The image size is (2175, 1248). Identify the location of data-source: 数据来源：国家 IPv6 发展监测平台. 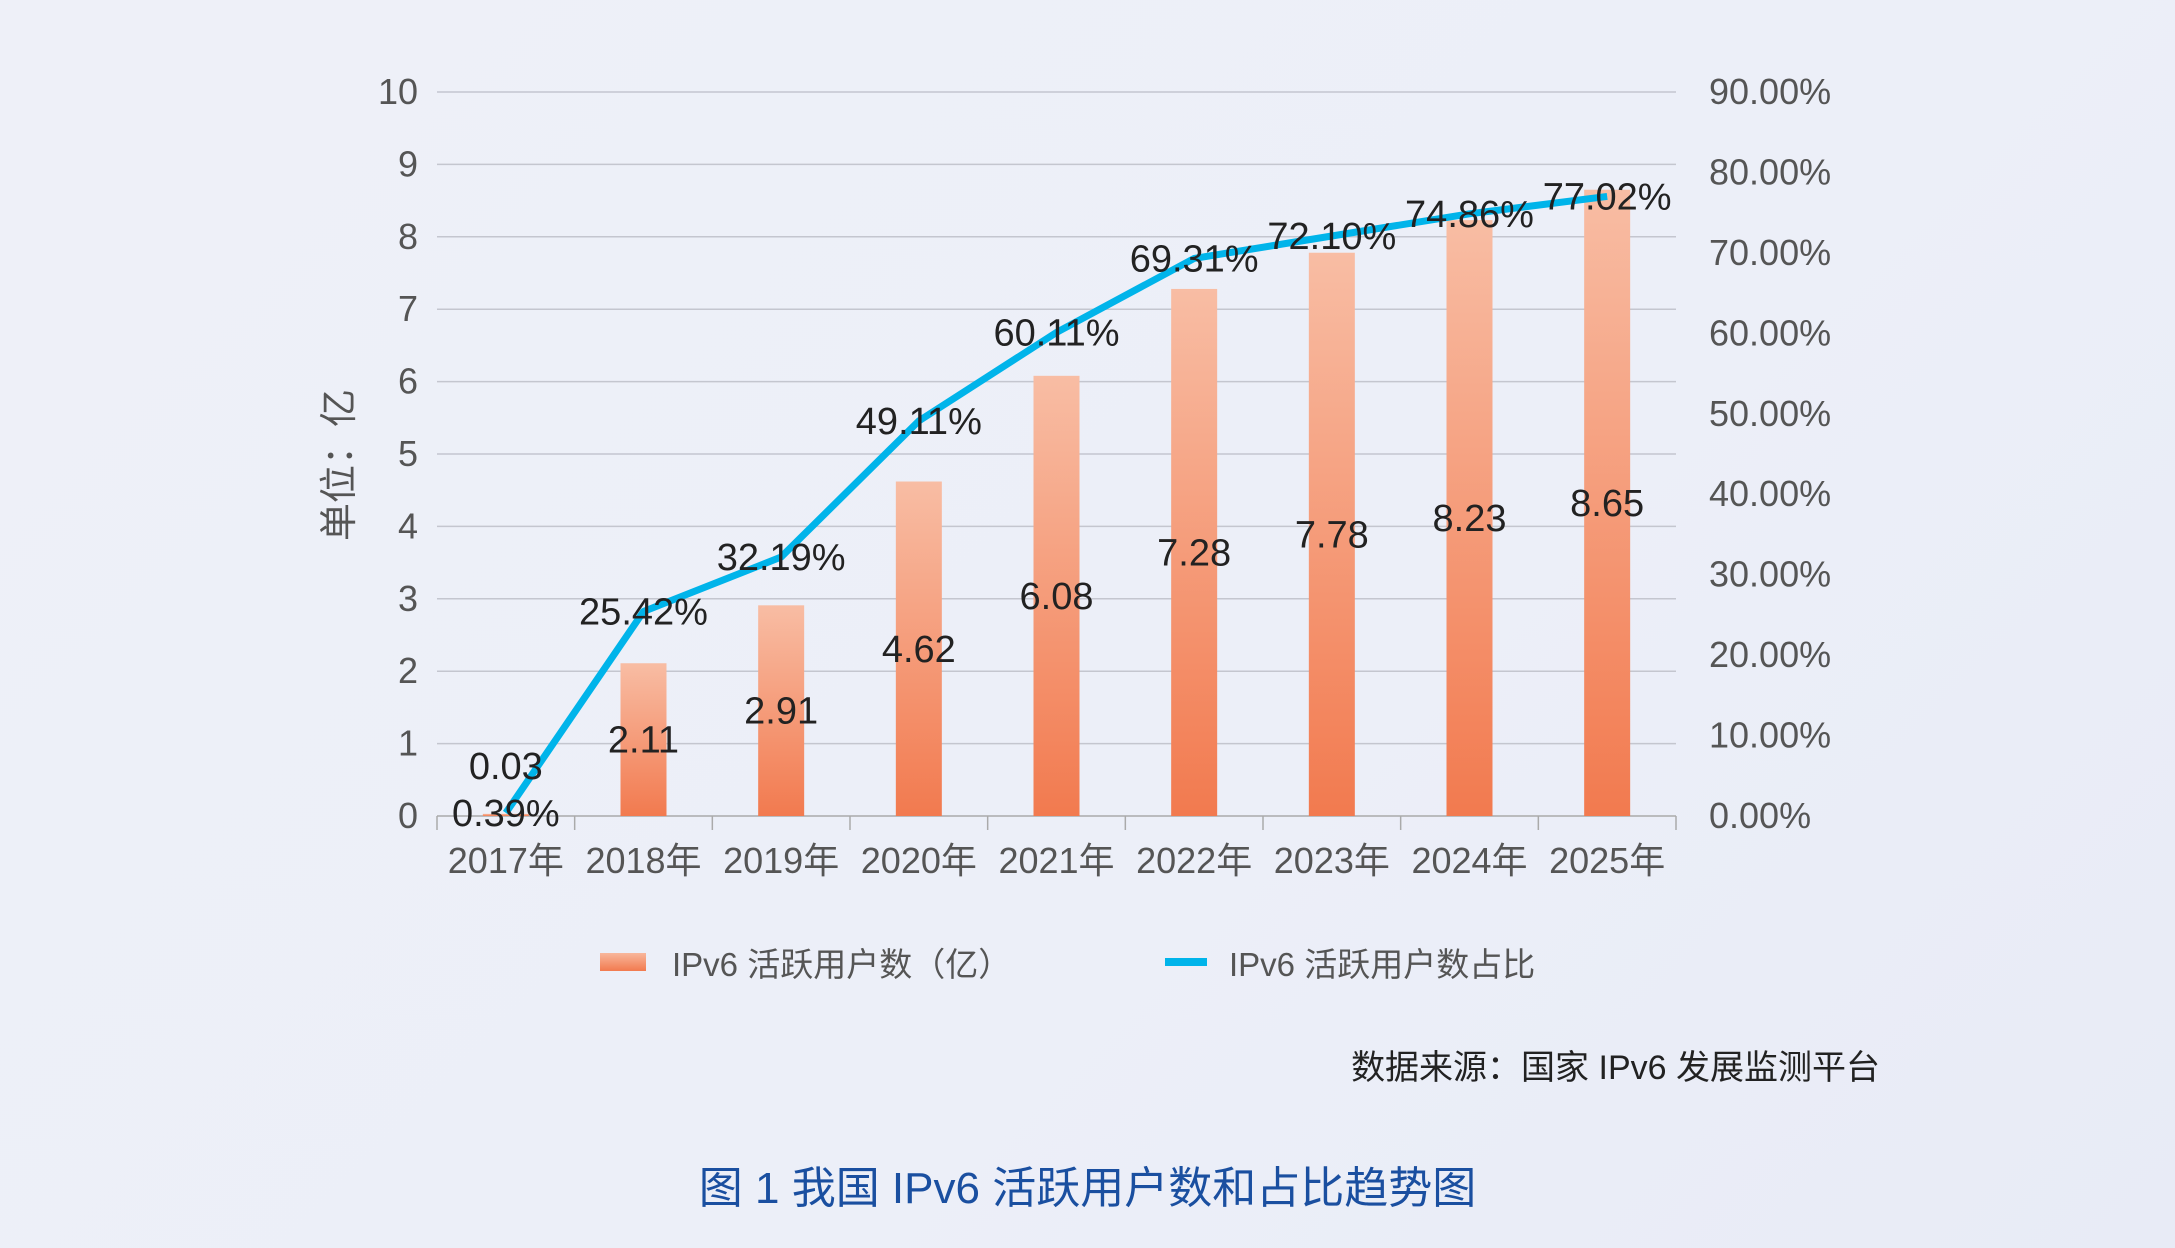
(1615, 1068).